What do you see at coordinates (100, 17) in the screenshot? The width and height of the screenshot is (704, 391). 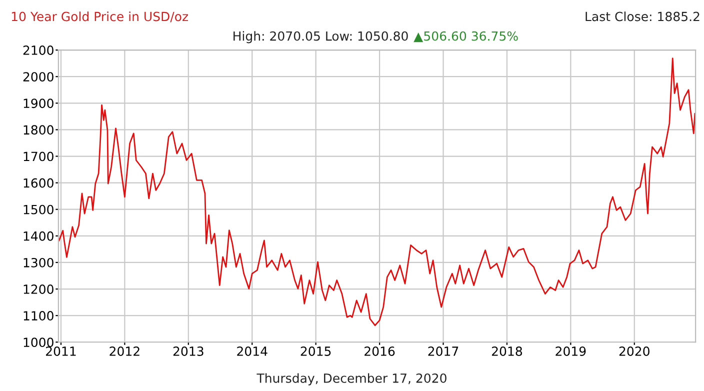 I see `chart-title: 10 Year Gold Price in USD/oz` at bounding box center [100, 17].